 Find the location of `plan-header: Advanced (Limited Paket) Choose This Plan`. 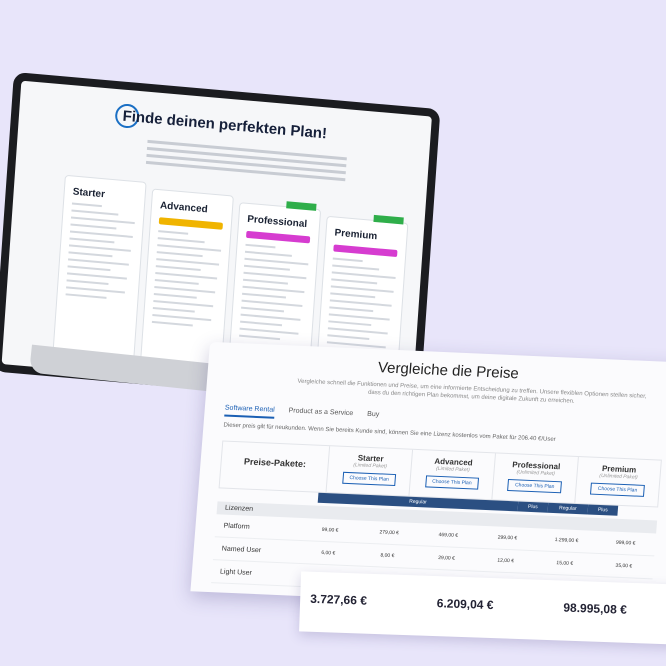

plan-header: Advanced (Limited Paket) Choose This Plan is located at coordinates (452, 474).